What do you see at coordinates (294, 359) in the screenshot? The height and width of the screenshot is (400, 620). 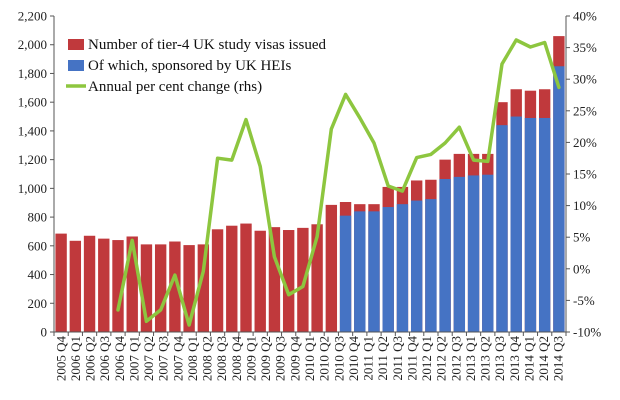 I see `x-tick-label: 2009 Q4` at bounding box center [294, 359].